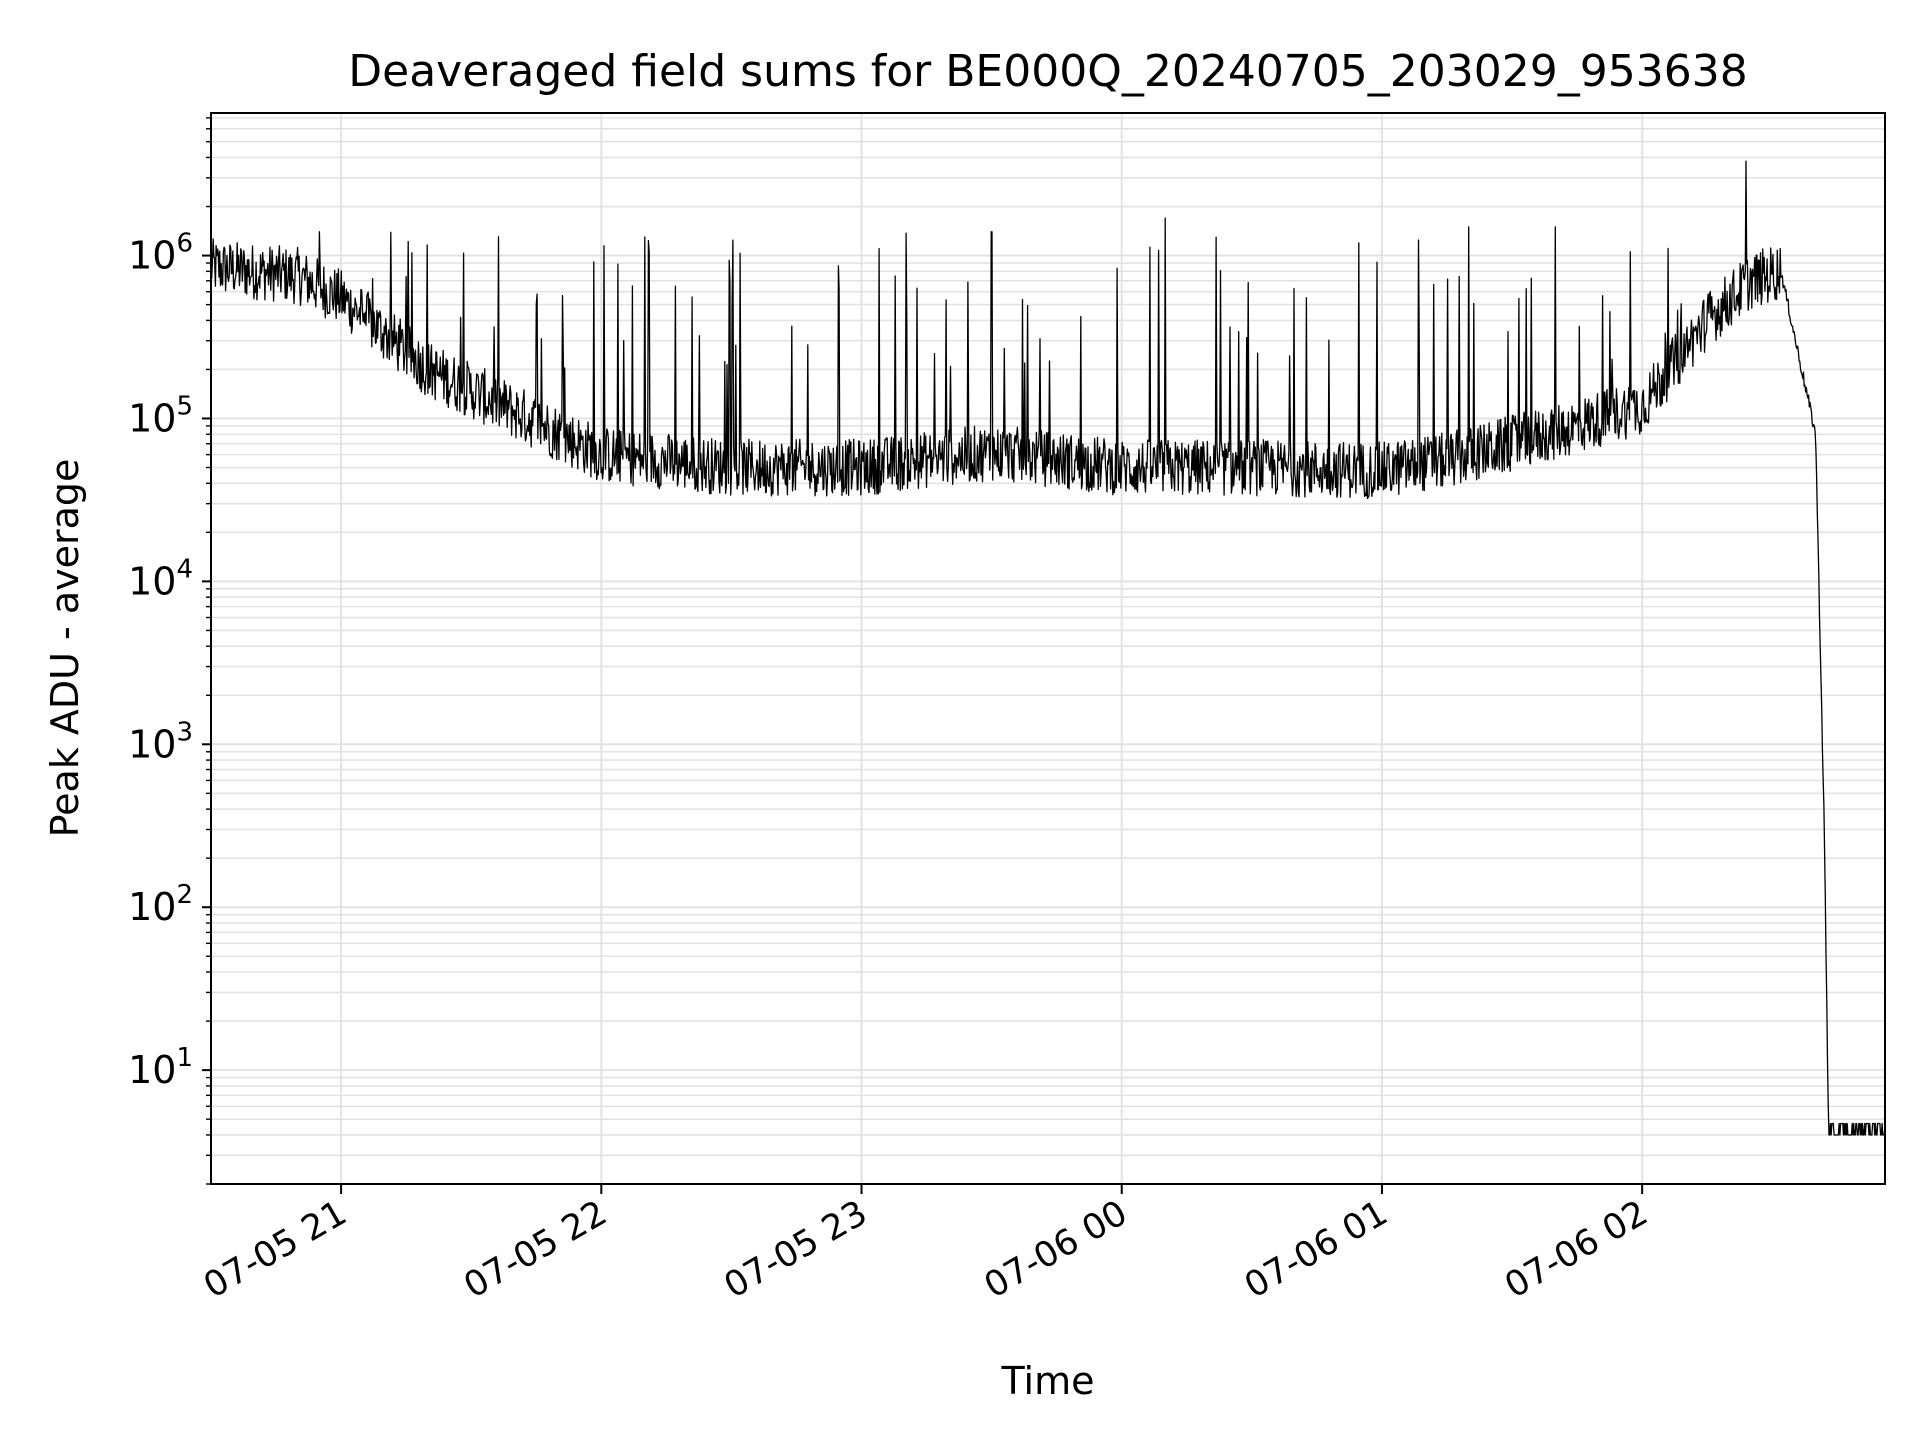 This screenshot has width=1920, height=1440. I want to click on y-tick-label: 10⁶, so click(160, 253).